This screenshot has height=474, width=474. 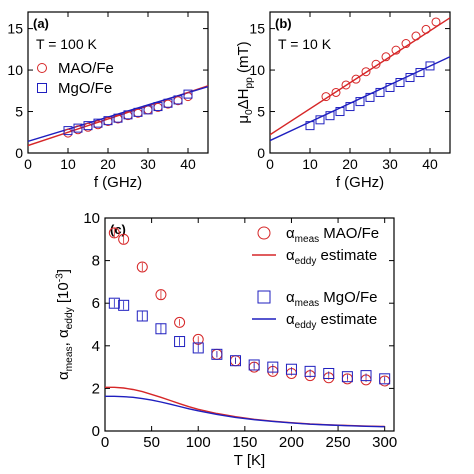 I want to click on legend-label: MgO/Fe, so click(x=85, y=88).